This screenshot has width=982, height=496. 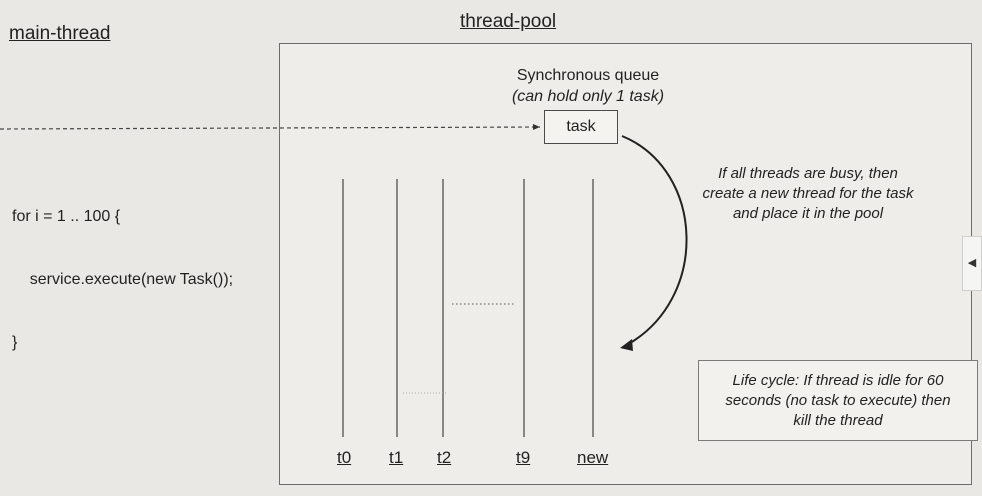 I want to click on life-cycle-line-2: seconds (no task to execute) then, so click(x=838, y=400).